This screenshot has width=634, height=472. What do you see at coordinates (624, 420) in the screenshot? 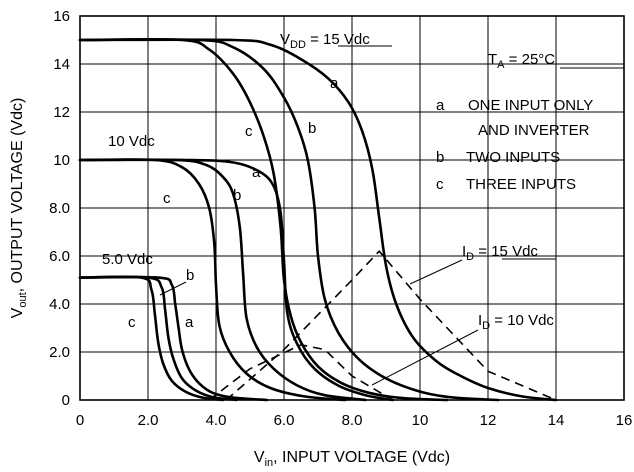
I see `x-tick-label: 16` at bounding box center [624, 420].